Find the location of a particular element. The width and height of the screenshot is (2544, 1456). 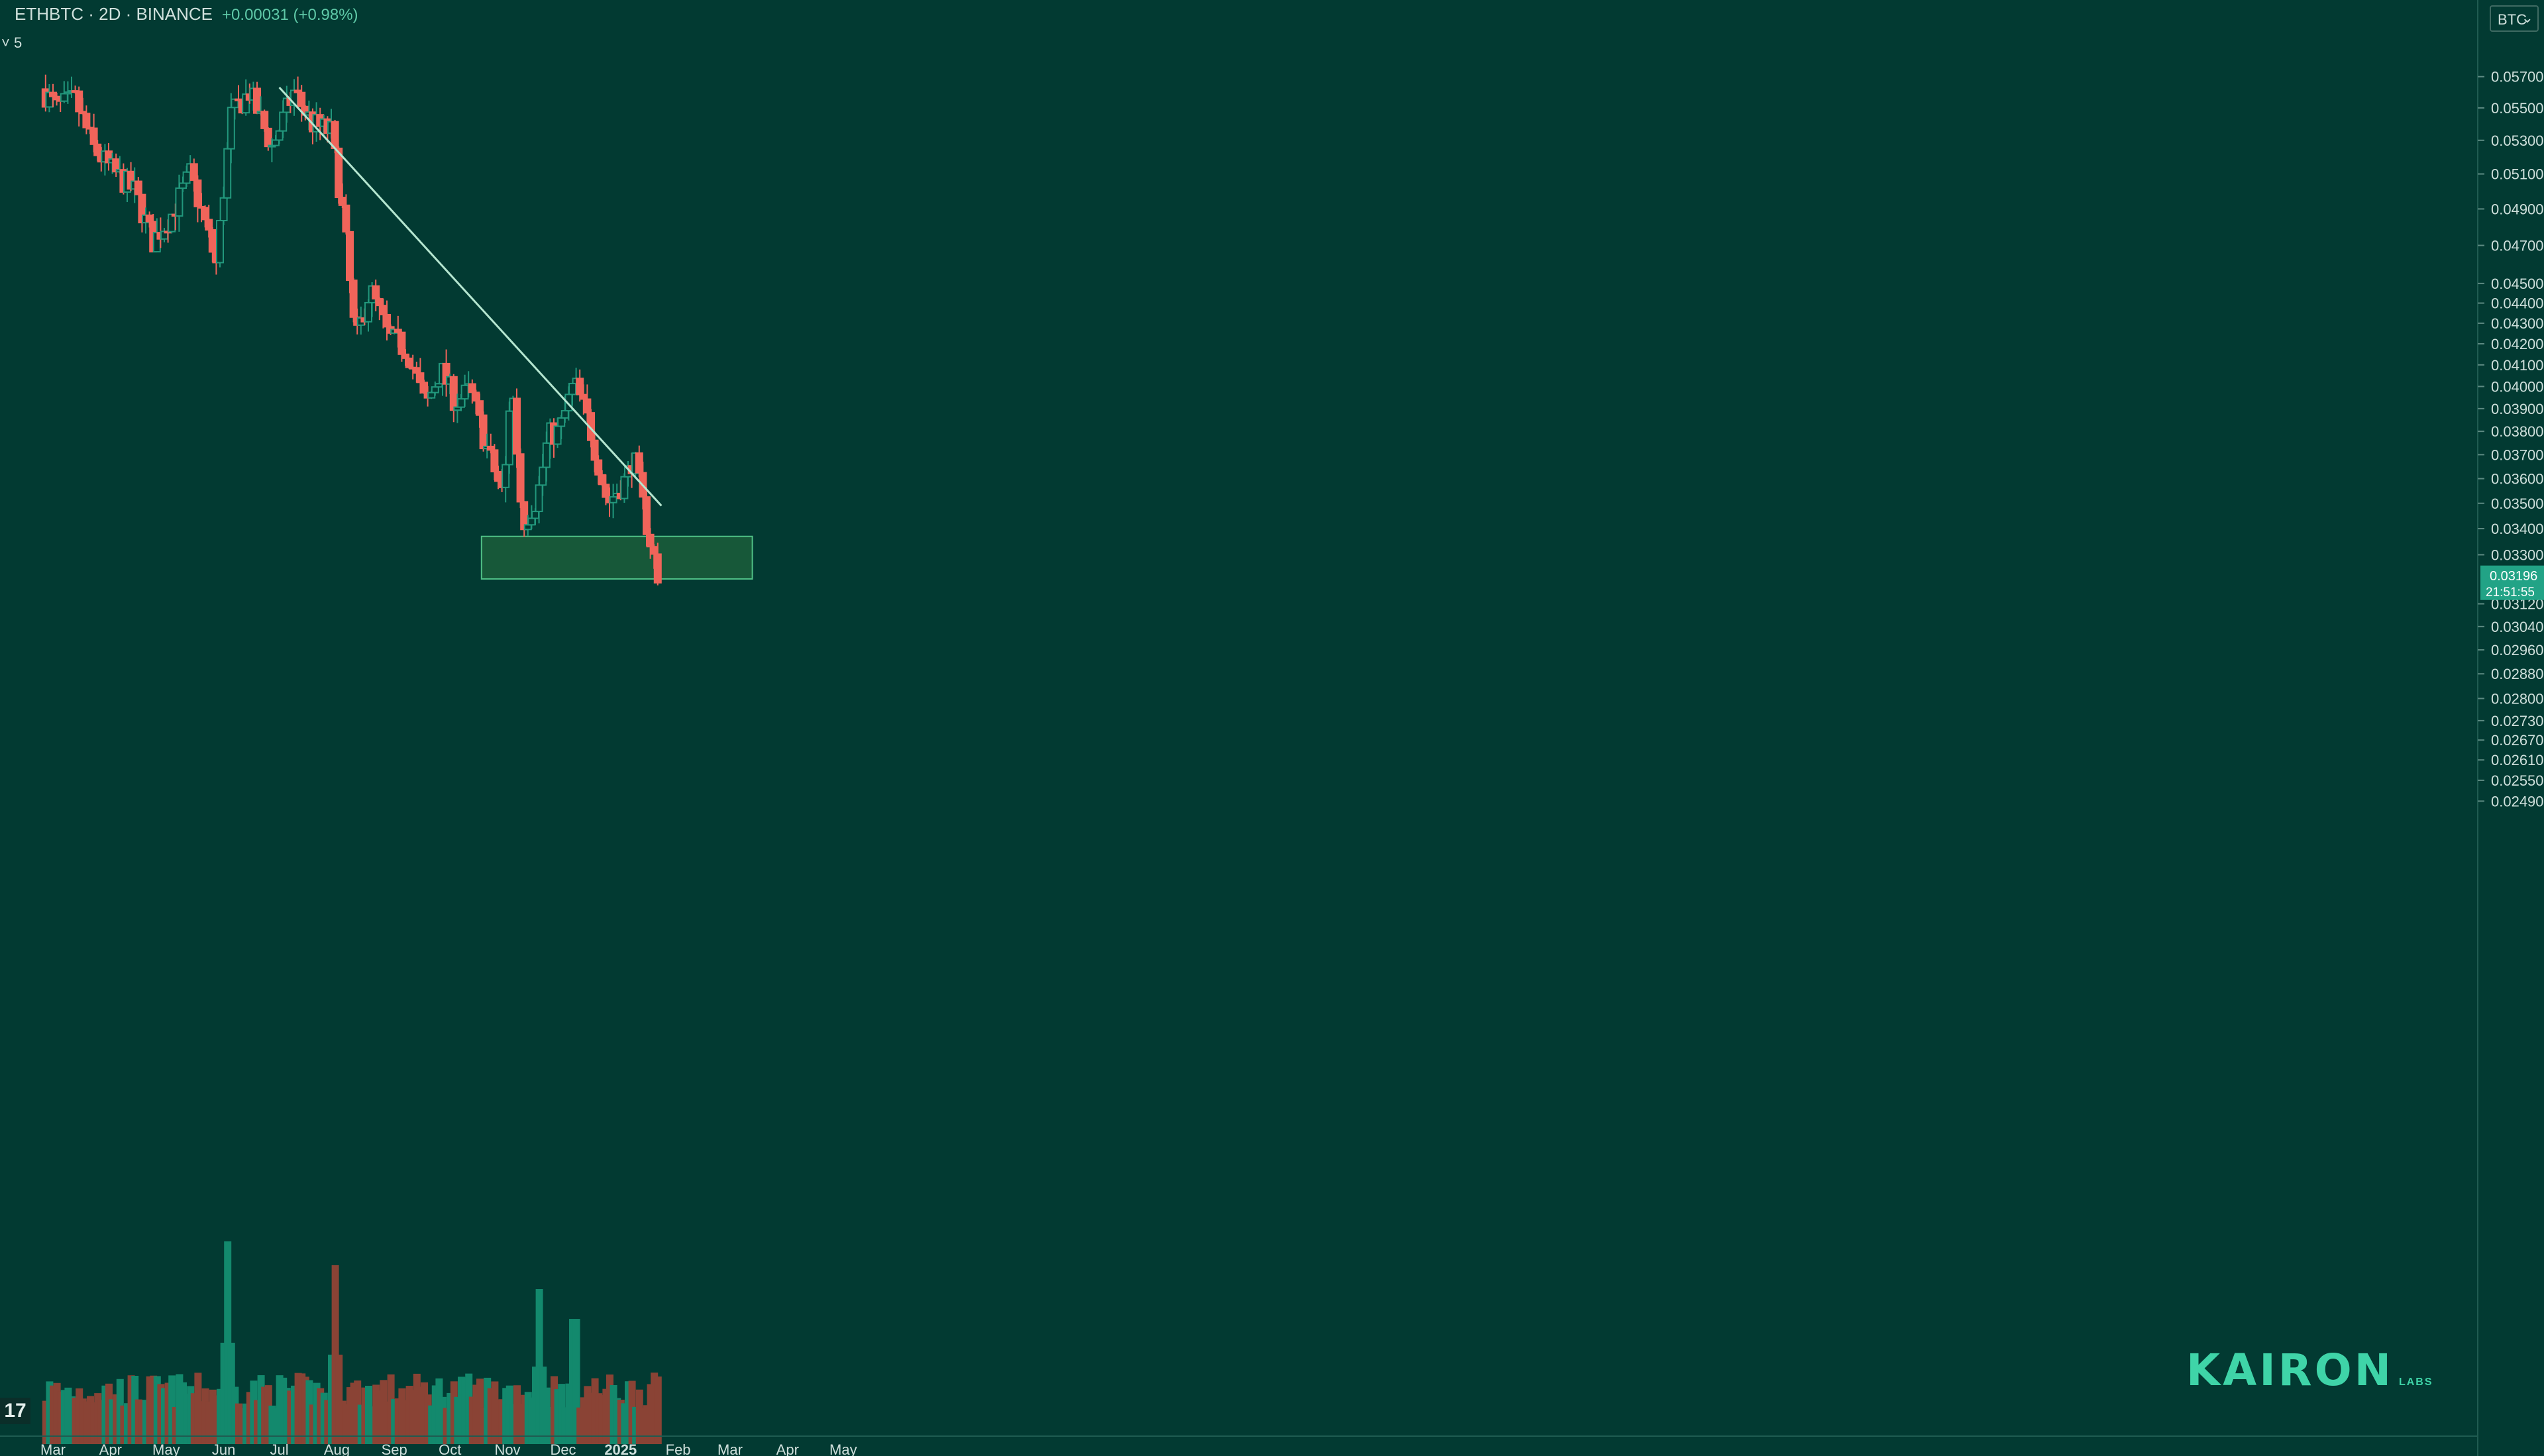

tradingview-logo: 17 is located at coordinates (15, 1411).